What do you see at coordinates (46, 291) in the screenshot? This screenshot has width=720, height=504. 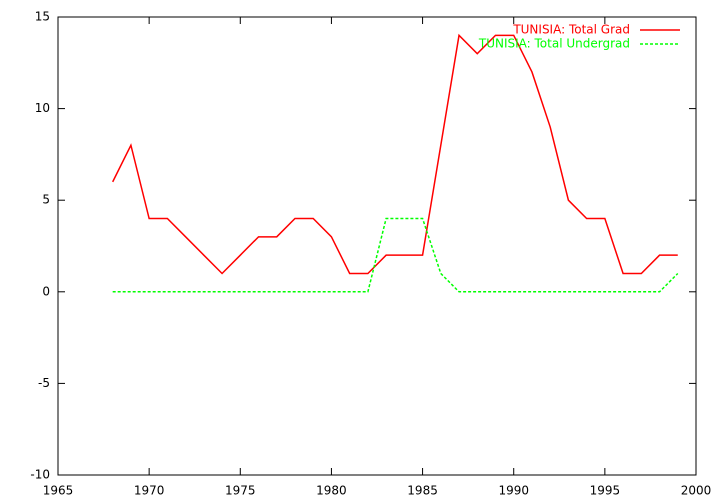 I see `y-tick-label: 0` at bounding box center [46, 291].